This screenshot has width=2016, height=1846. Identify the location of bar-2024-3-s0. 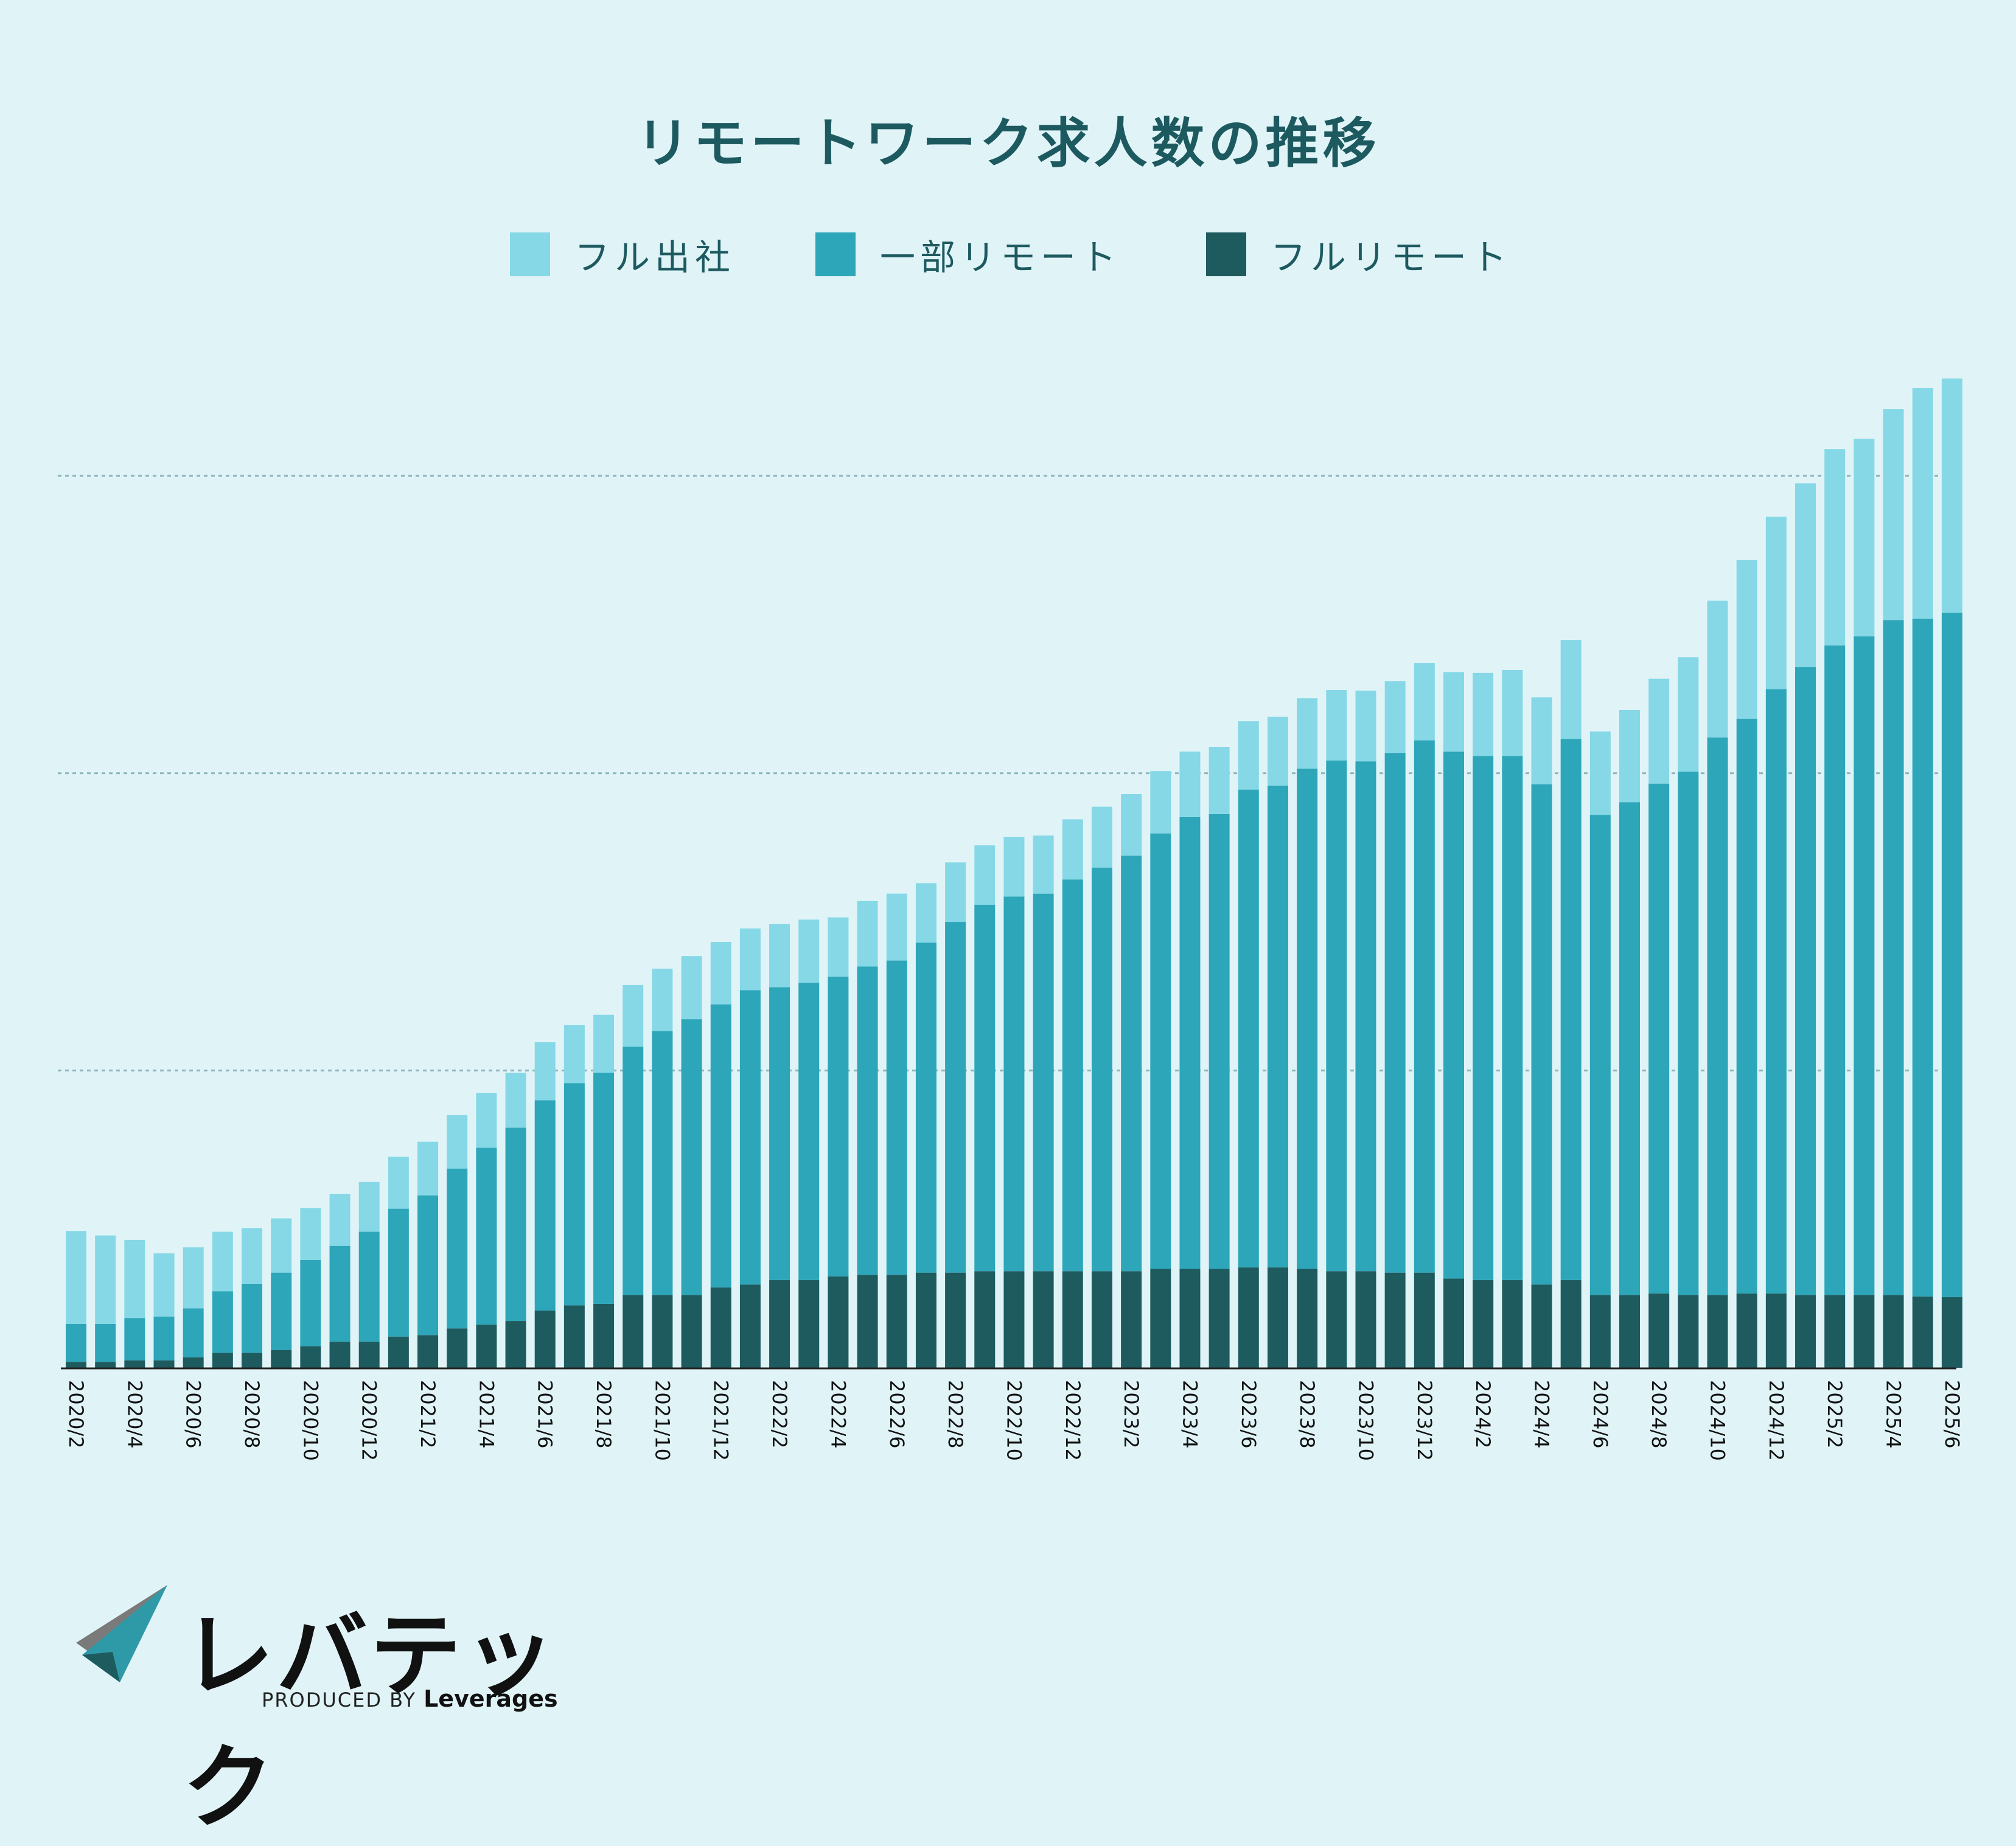
(1512, 1324).